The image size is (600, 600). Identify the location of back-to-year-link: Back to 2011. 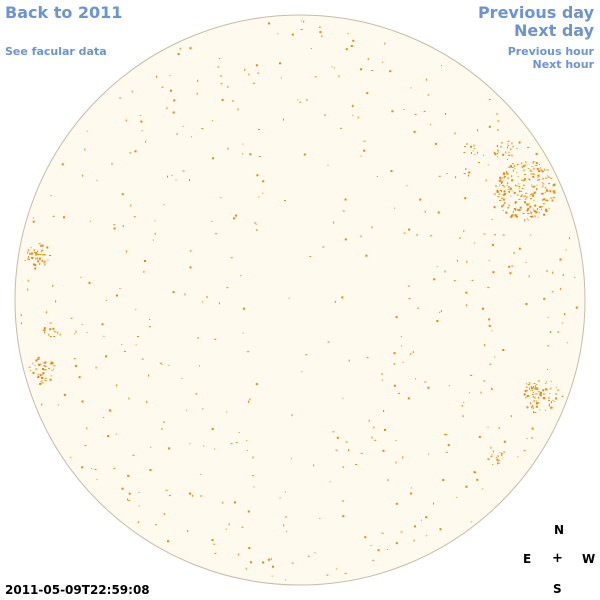
(64, 12).